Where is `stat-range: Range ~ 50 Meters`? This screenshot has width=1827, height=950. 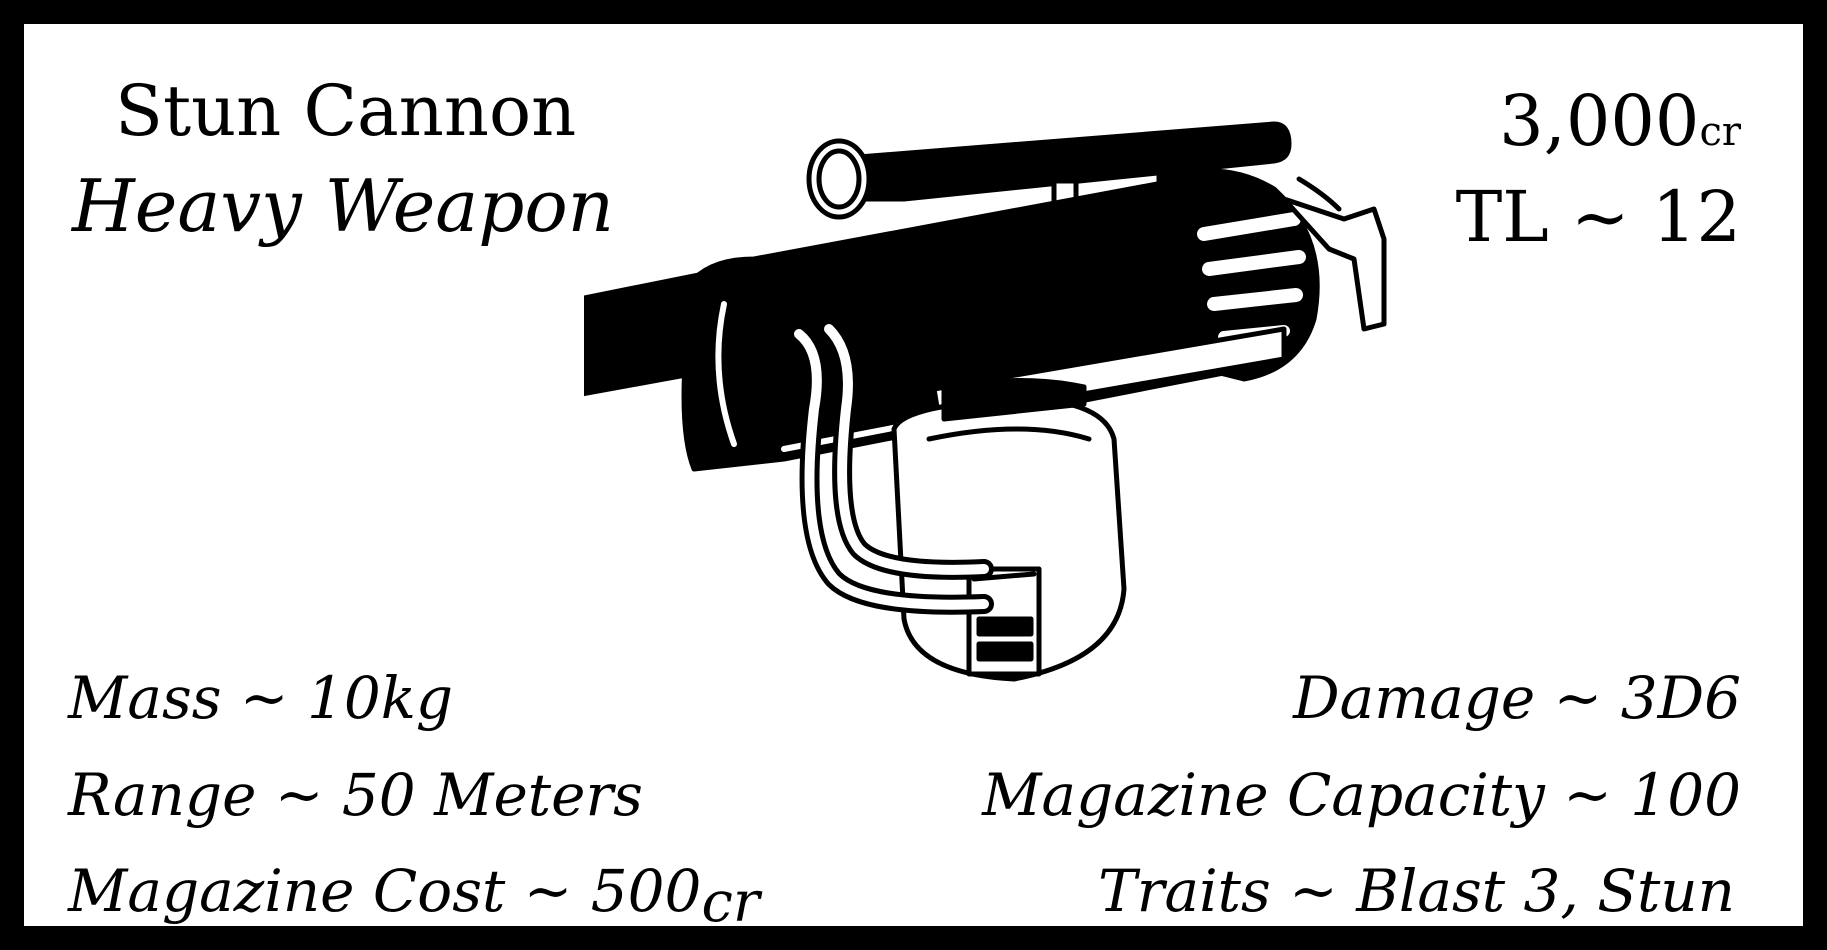 stat-range: Range ~ 50 Meters is located at coordinates (355, 795).